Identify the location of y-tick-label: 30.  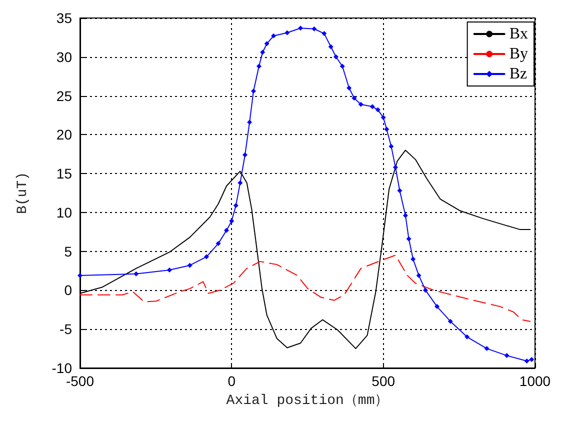
(64, 56).